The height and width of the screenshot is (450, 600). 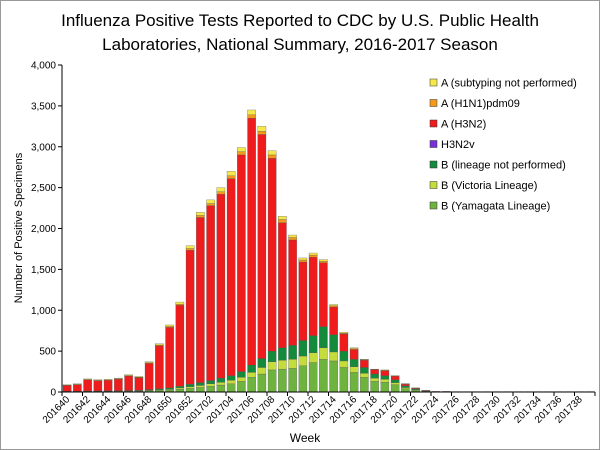 What do you see at coordinates (495, 207) in the screenshot?
I see `legend-label: B (Yamagata Lineage)` at bounding box center [495, 207].